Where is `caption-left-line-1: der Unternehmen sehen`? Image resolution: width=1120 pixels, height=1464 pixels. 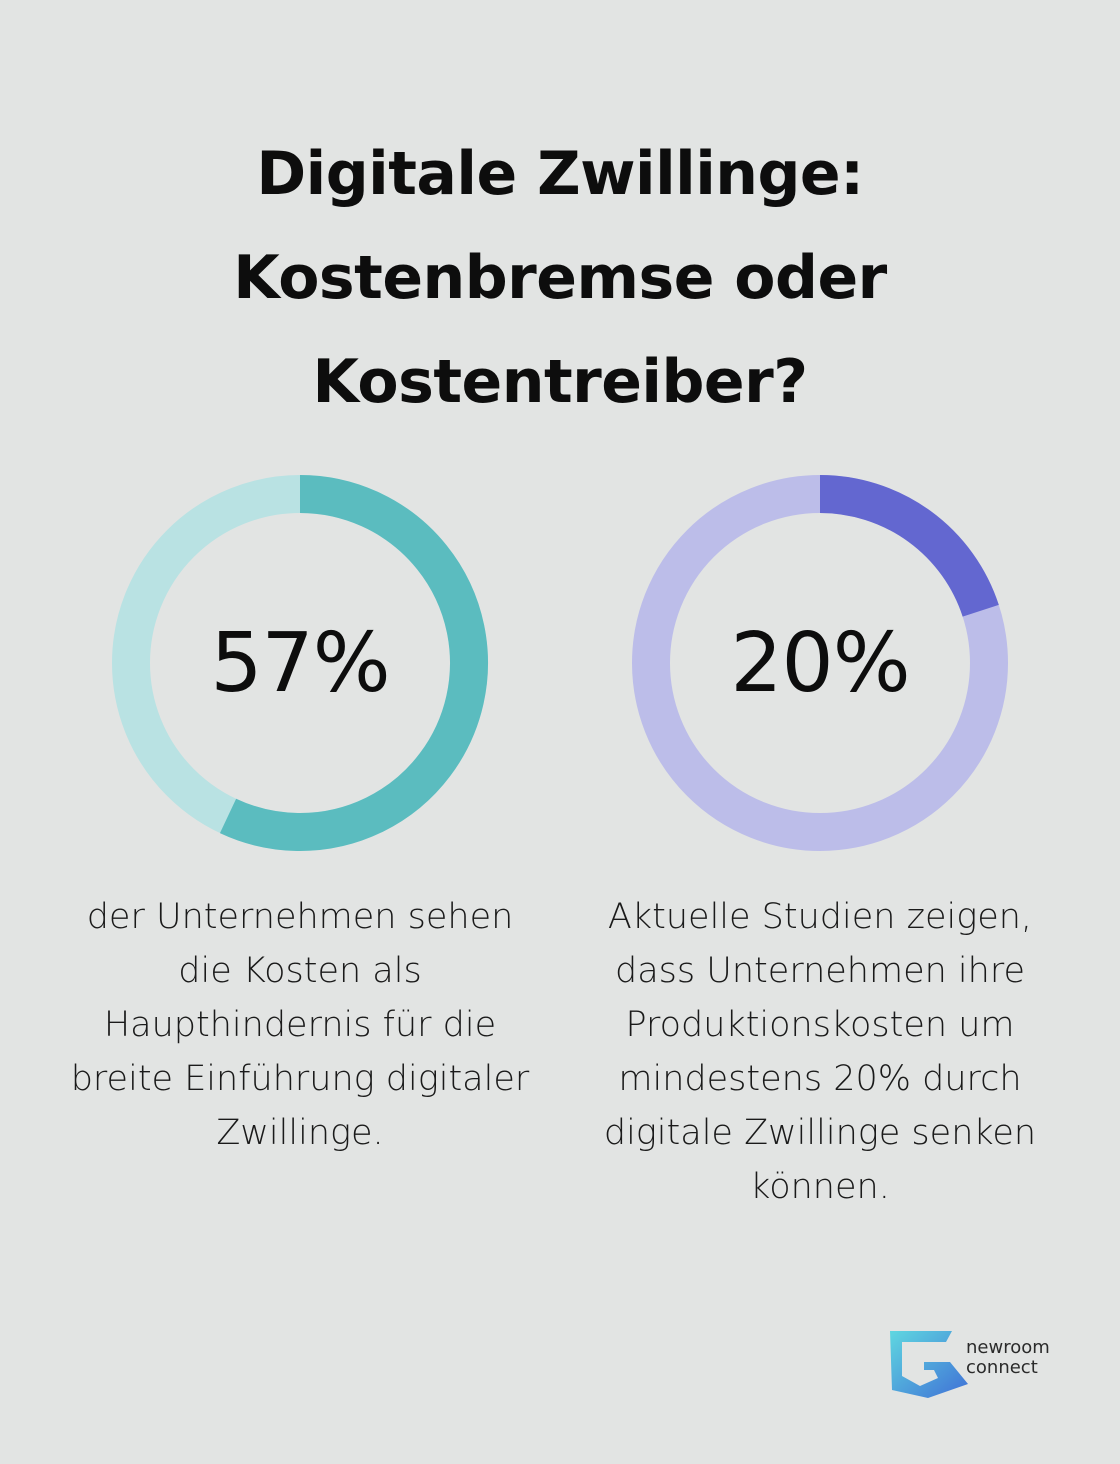
caption-left-line-1: der Unternehmen sehen is located at coordinates (300, 917).